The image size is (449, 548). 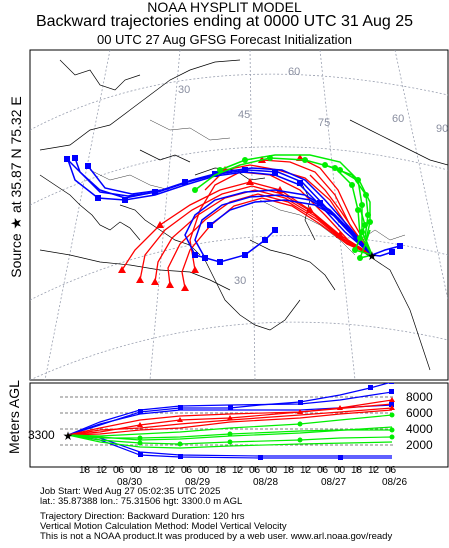 What do you see at coordinates (395, 482) in the screenshot?
I see `date-tick: 08/26` at bounding box center [395, 482].